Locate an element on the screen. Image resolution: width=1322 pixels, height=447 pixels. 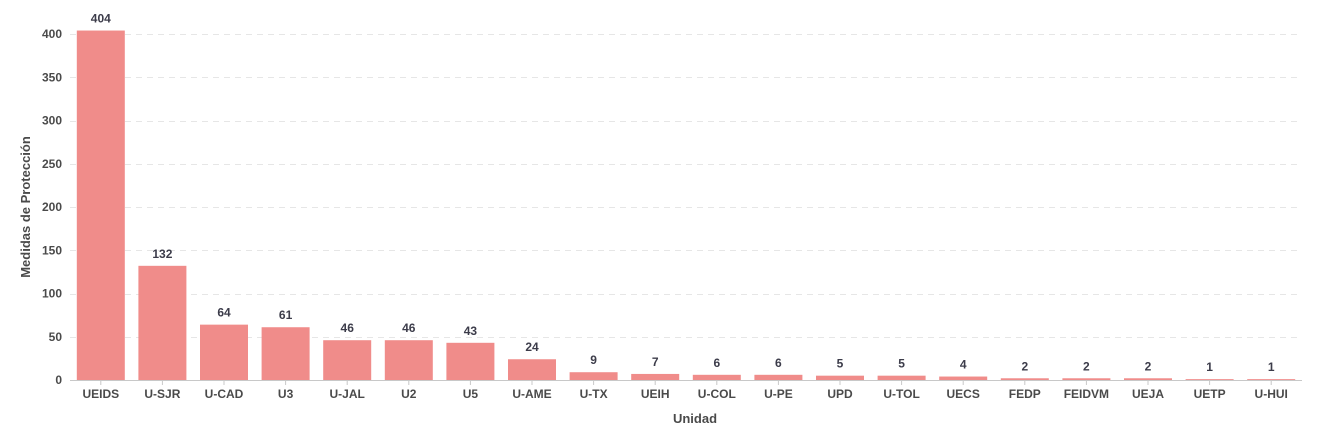
x-tick-label: U-CAD is located at coordinates (224, 394).